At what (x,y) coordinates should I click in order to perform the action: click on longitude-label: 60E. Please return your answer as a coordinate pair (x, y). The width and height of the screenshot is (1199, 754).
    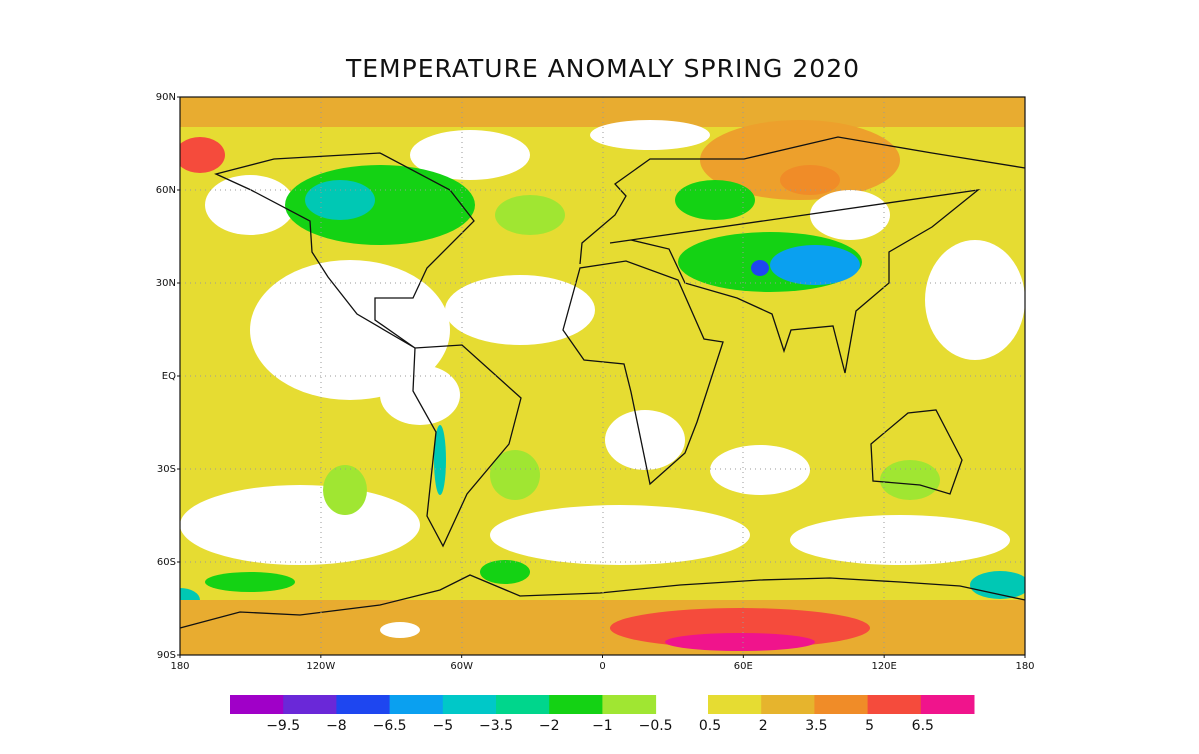
    Looking at the image, I should click on (743, 666).